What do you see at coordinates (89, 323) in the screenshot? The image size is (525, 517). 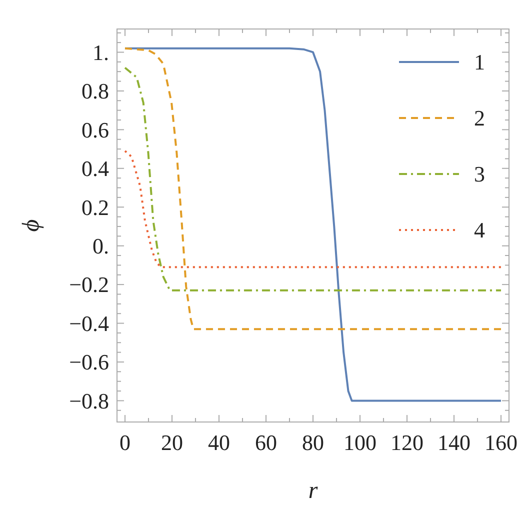 I see `y-tick-label: −0.4` at bounding box center [89, 323].